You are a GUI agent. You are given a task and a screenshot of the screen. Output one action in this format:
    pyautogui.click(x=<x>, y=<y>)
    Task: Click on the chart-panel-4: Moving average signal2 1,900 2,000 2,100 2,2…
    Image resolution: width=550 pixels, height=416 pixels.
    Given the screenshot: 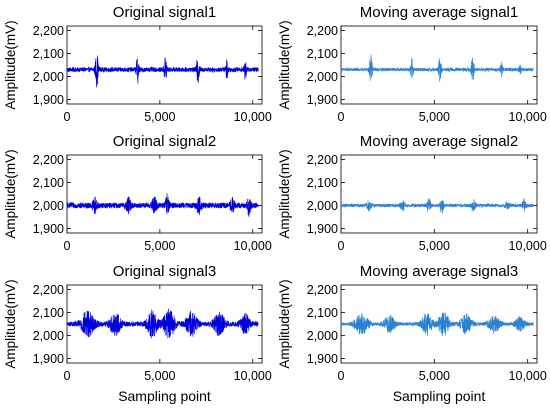 What is the action you would take?
    pyautogui.click(x=412, y=193)
    